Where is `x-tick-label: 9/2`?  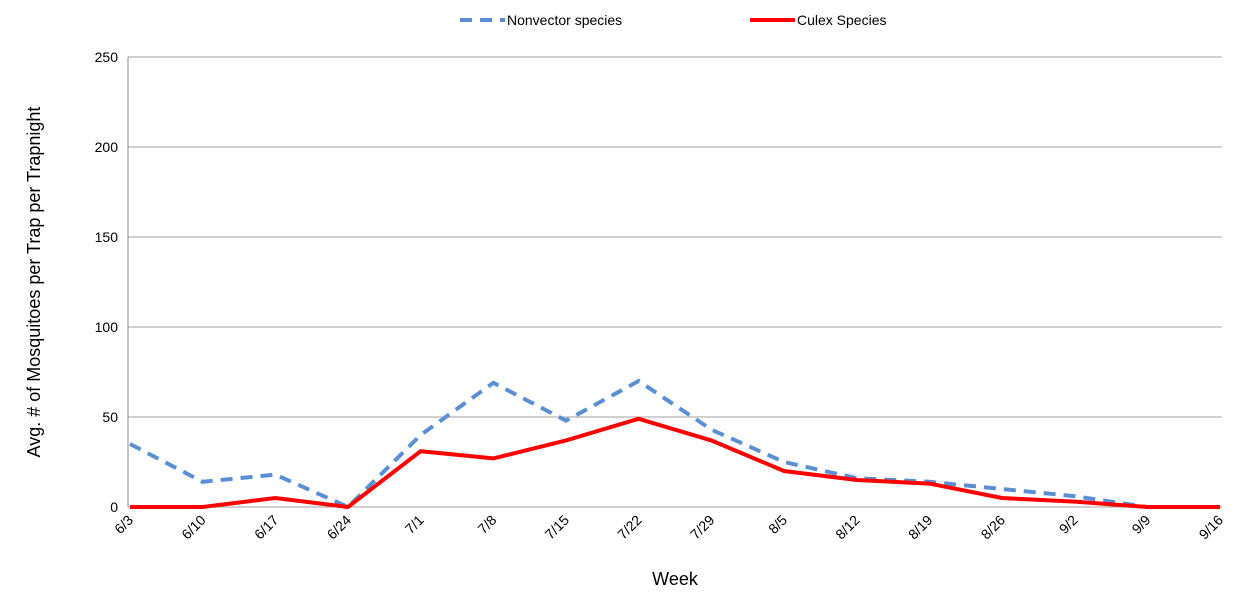
x-tick-label: 9/2 is located at coordinates (1068, 524).